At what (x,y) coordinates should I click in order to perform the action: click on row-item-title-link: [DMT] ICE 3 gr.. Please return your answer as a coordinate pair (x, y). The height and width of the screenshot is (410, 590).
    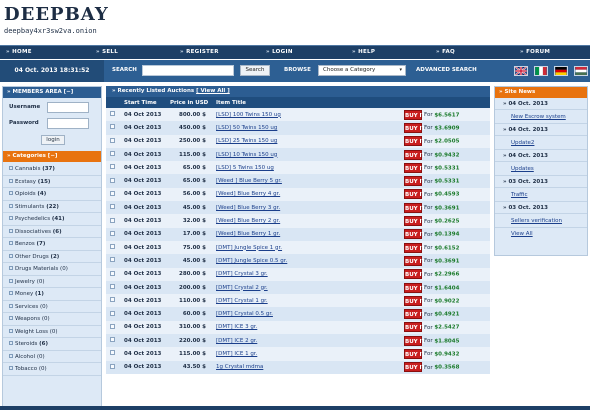
    Looking at the image, I should click on (307, 327).